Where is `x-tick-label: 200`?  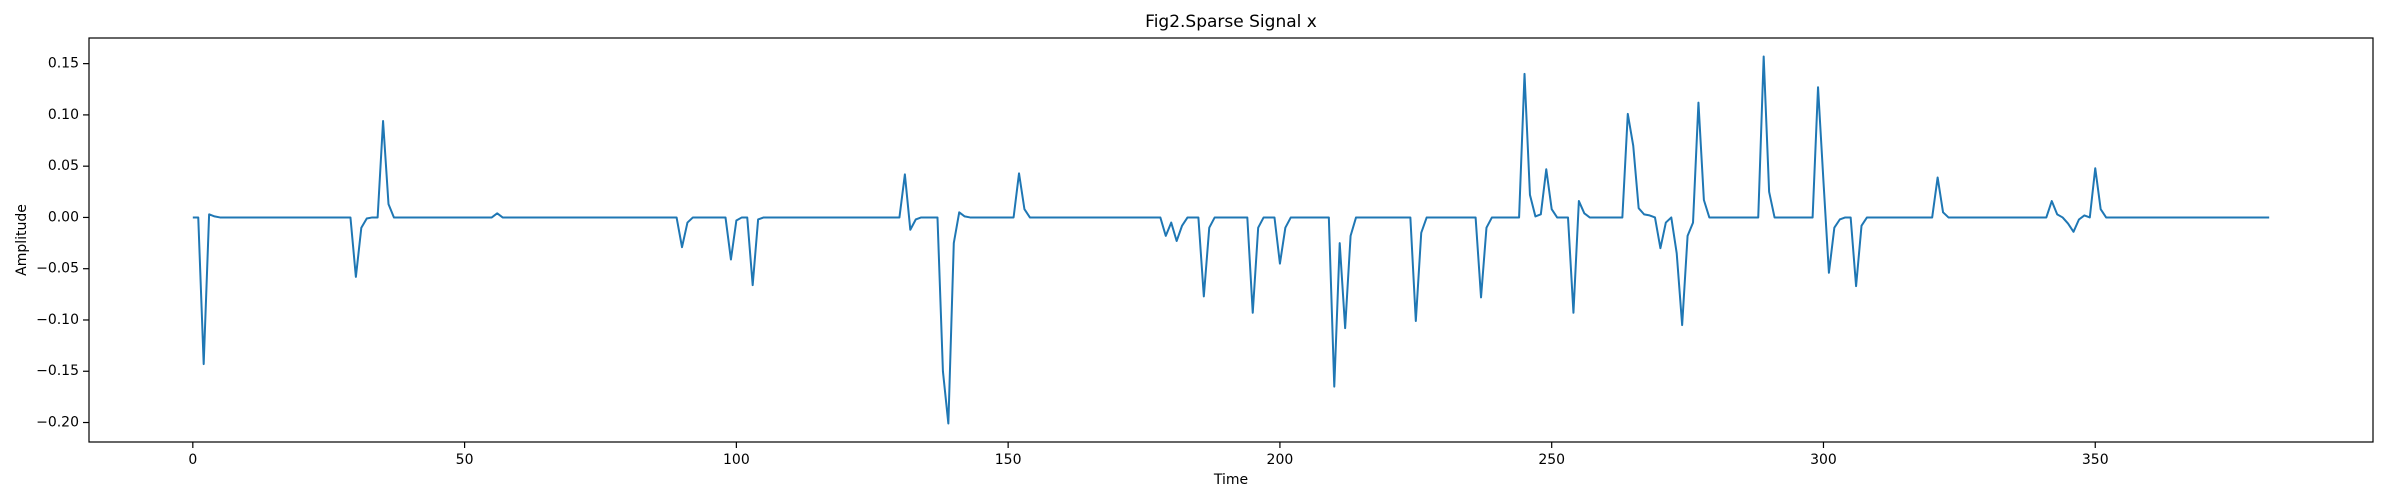
x-tick-label: 200 is located at coordinates (1280, 460).